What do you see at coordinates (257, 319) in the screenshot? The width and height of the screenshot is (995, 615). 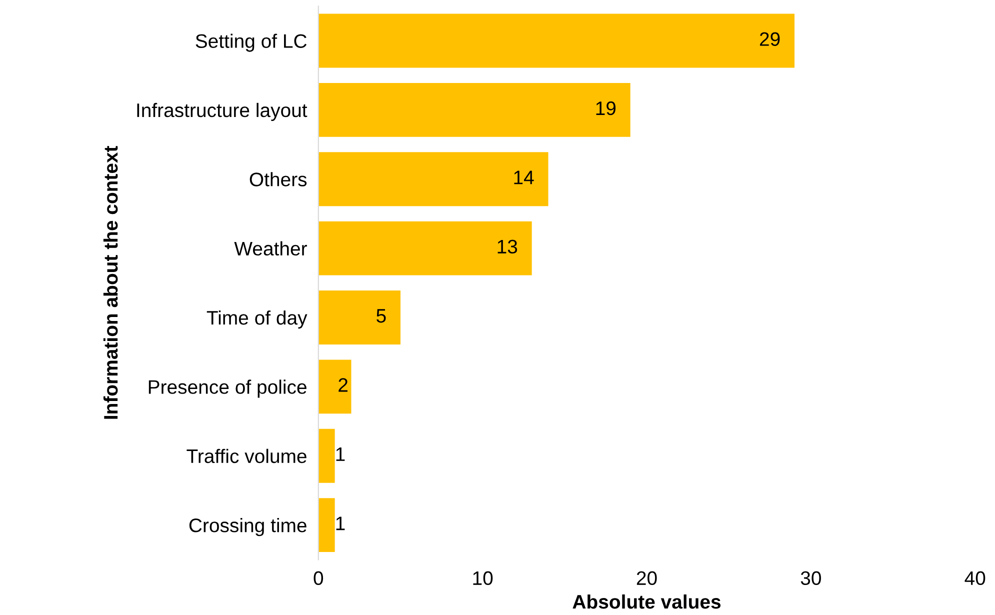 I see `y-tick-label: Time of day` at bounding box center [257, 319].